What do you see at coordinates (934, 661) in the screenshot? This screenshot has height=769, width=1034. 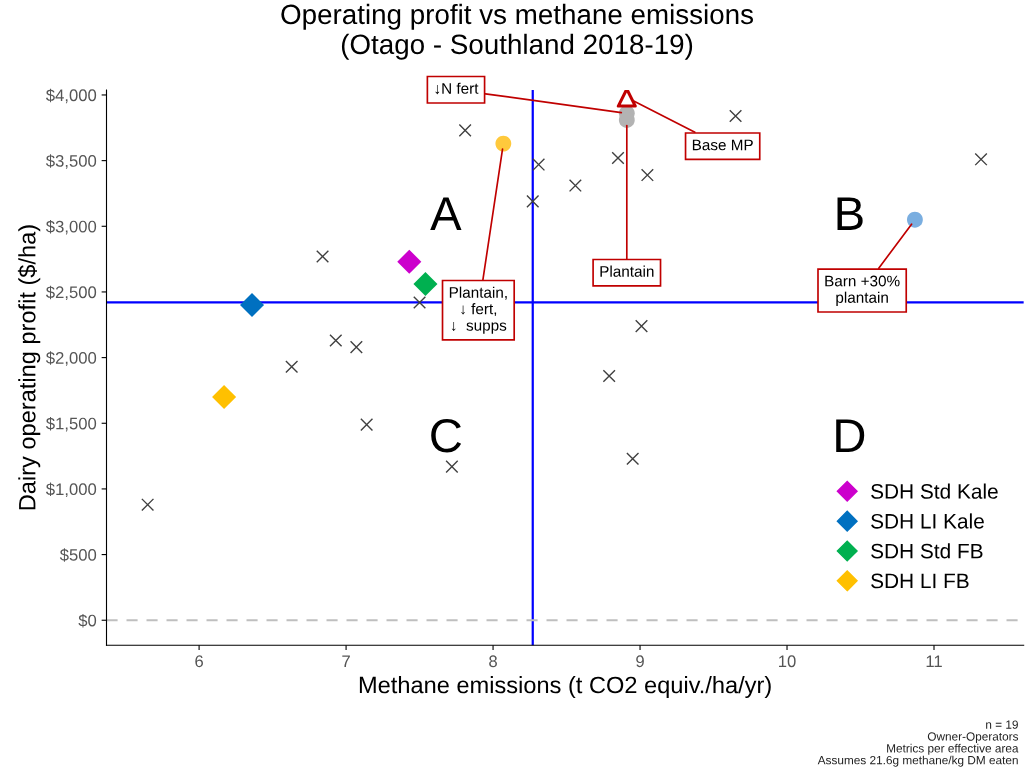 I see `x-tick-label: 11` at bounding box center [934, 661].